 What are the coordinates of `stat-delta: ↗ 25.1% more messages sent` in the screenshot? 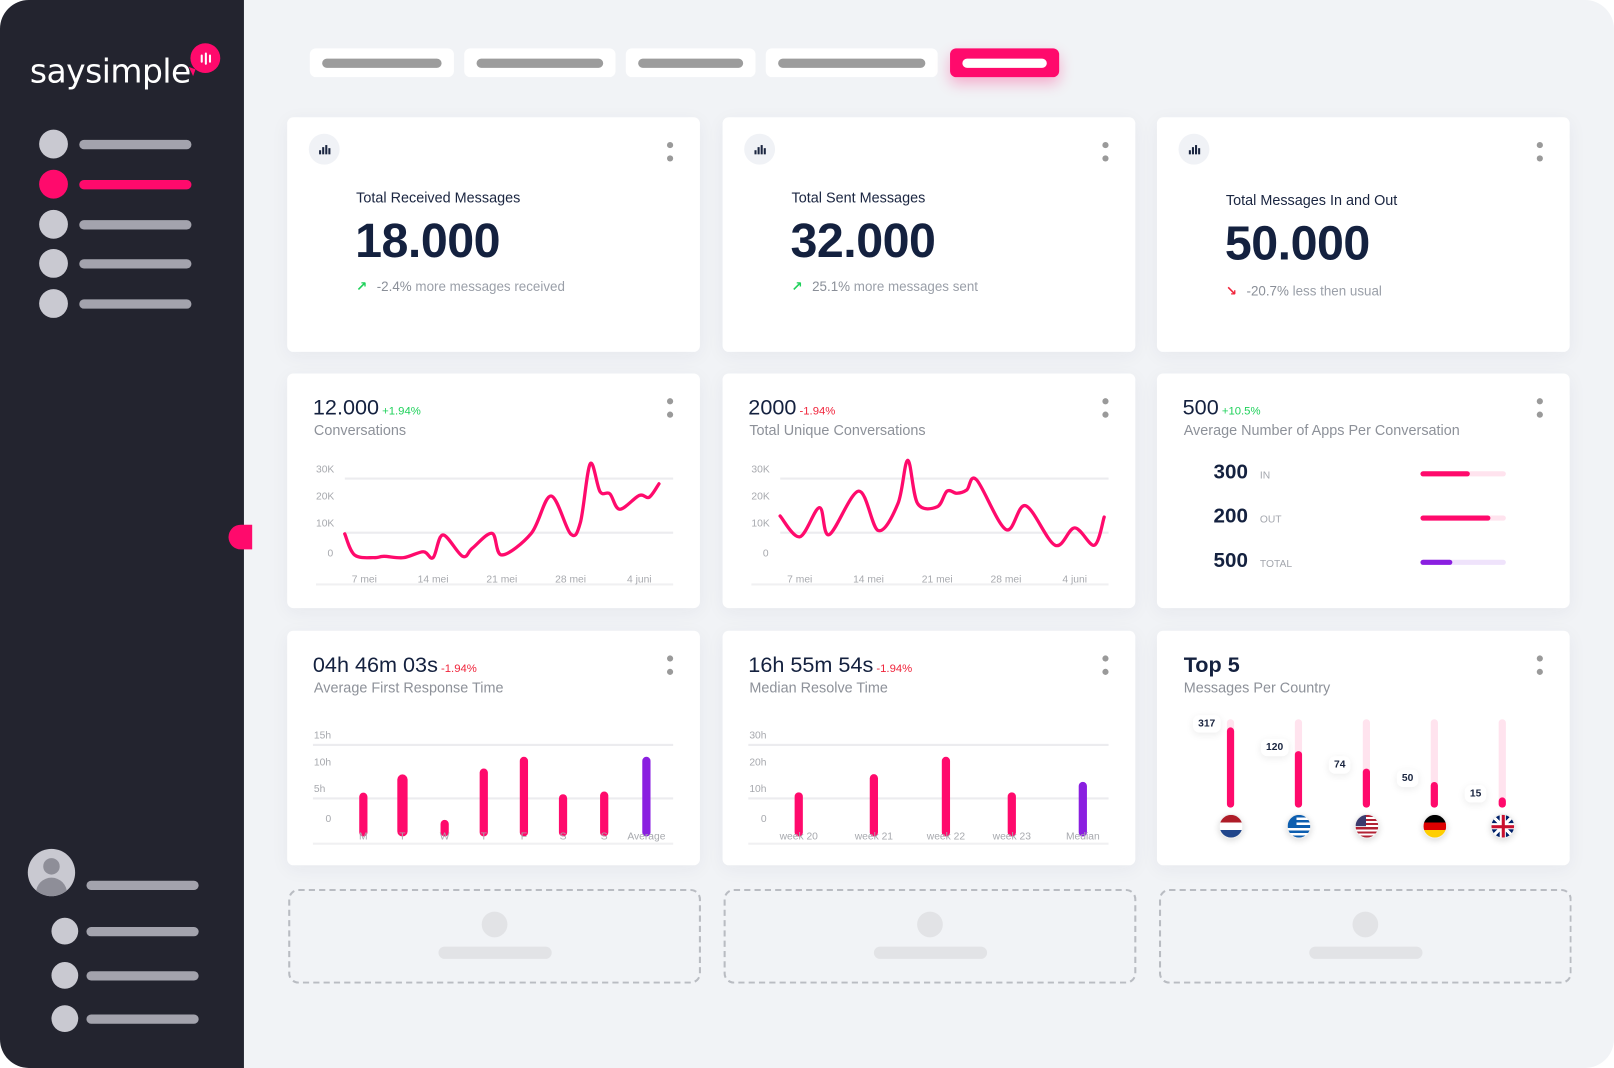 It's located at (885, 287).